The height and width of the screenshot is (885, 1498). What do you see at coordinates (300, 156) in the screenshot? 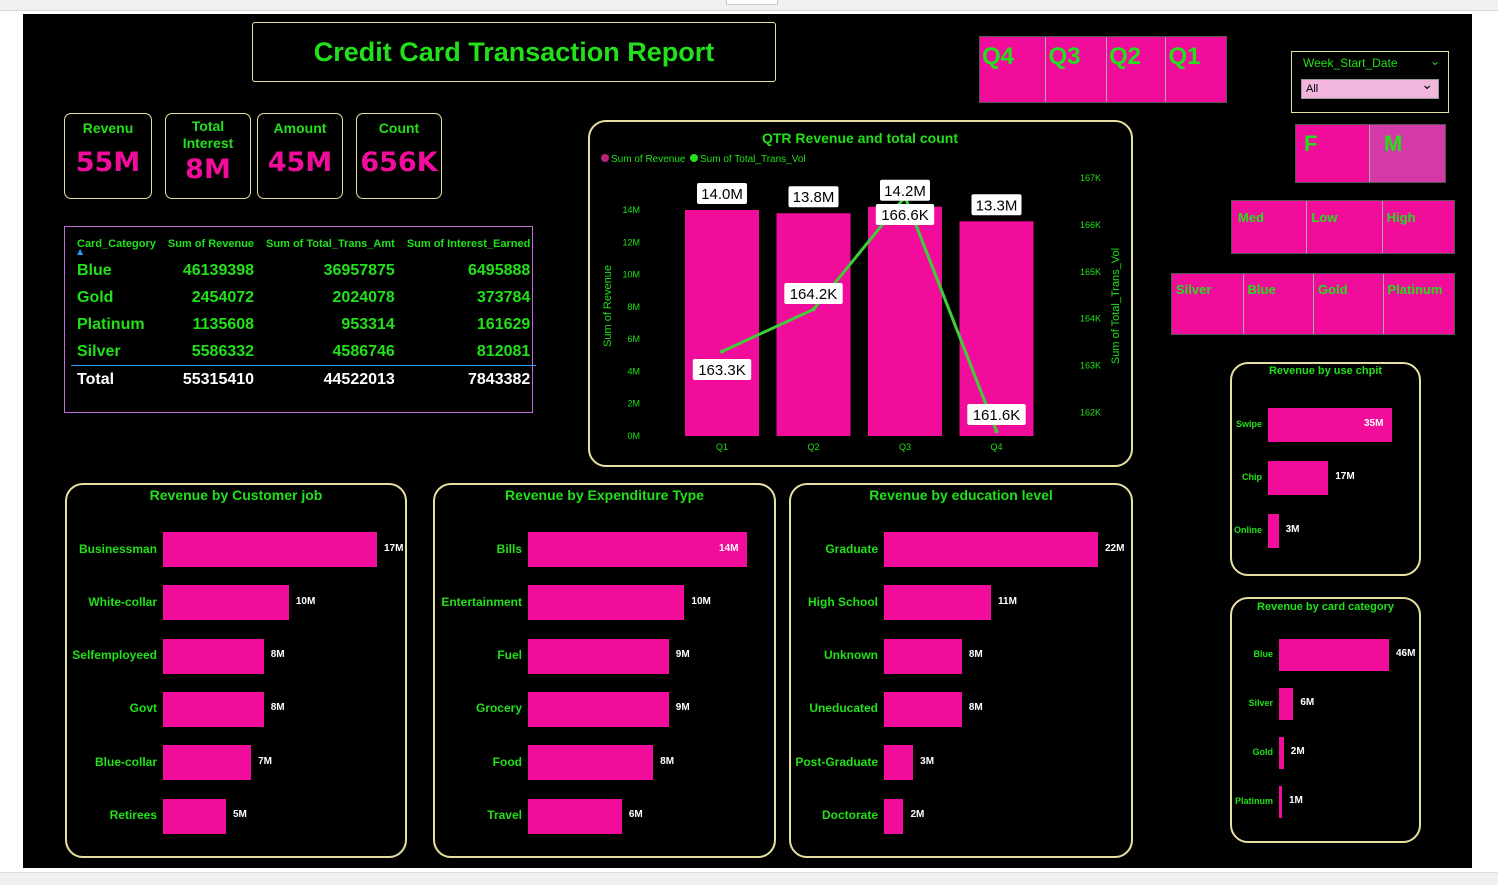
I see `kpi-card-amount: Amount 45M` at bounding box center [300, 156].